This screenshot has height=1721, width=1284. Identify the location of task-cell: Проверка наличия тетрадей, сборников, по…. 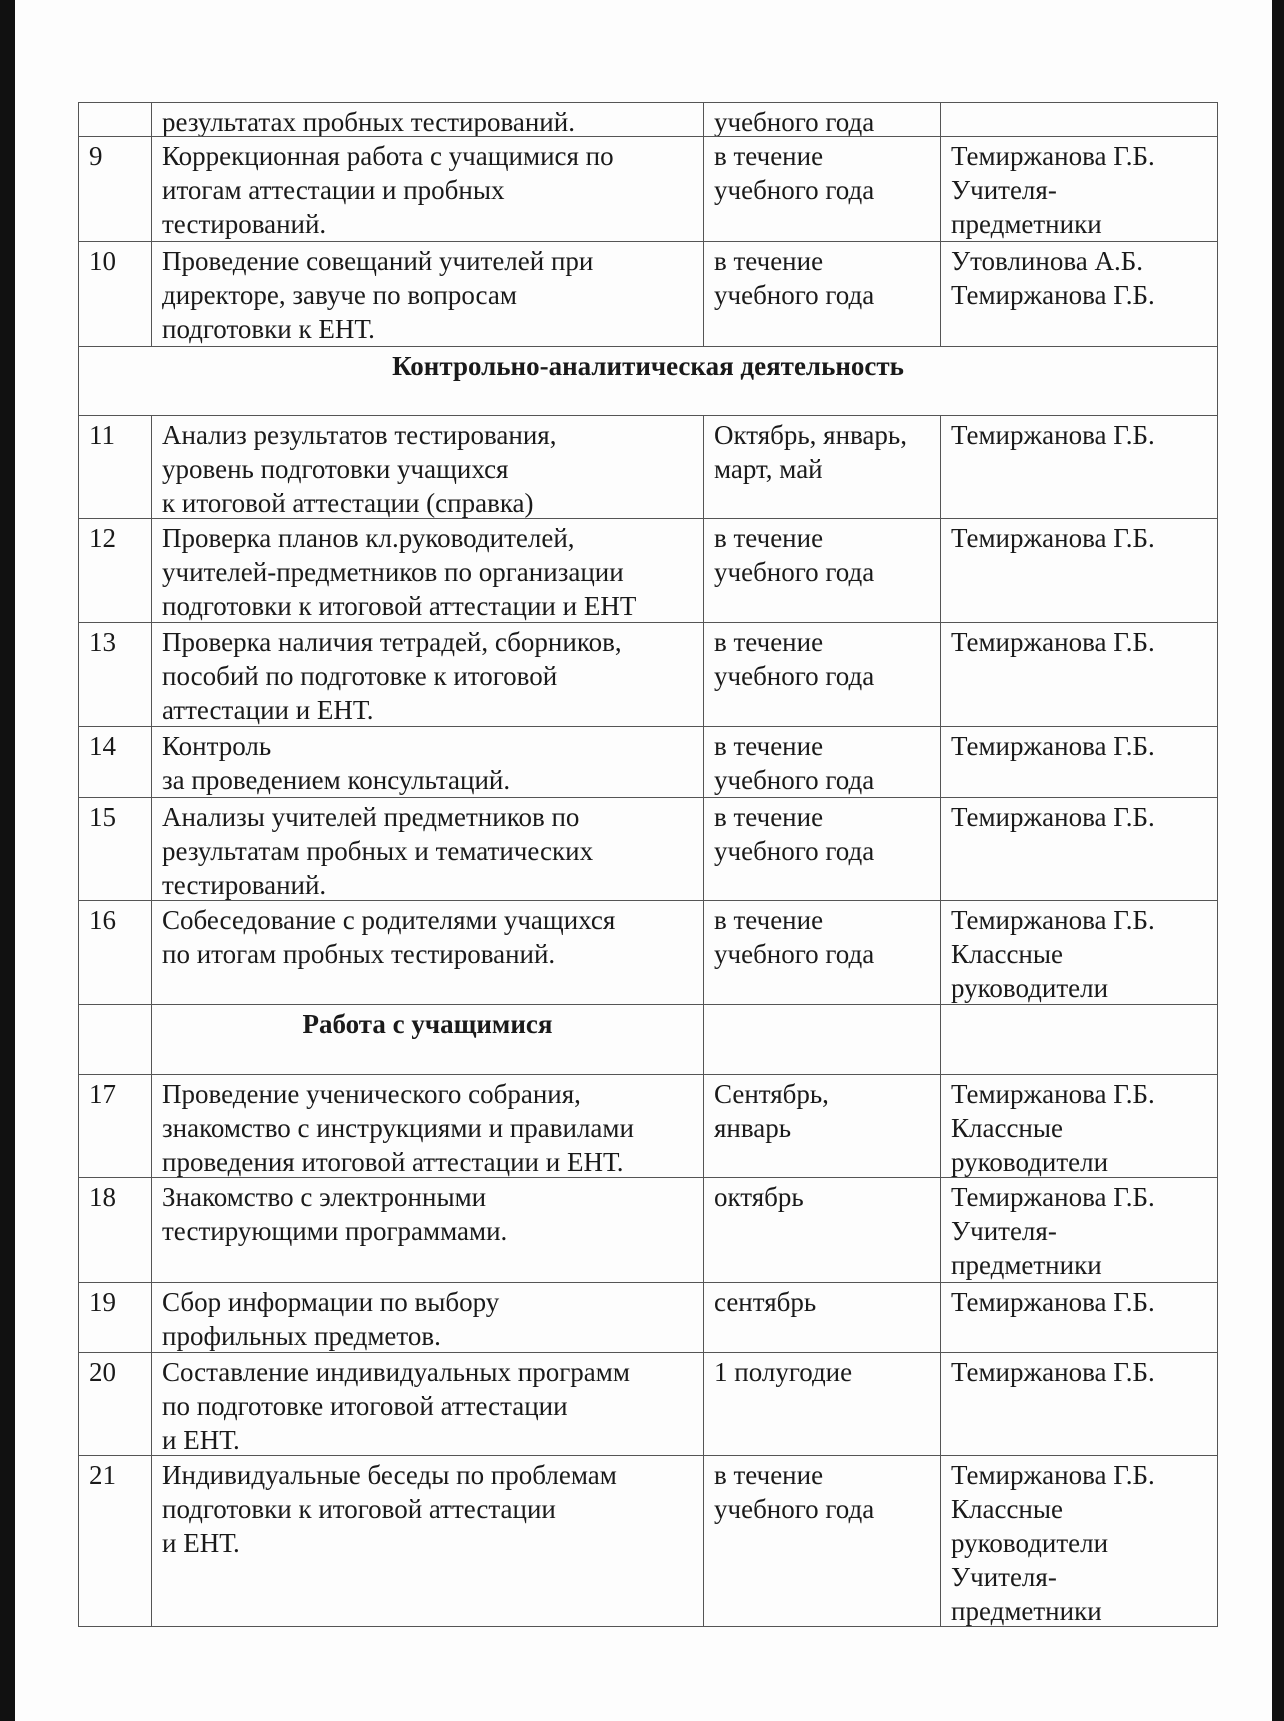
(427, 674).